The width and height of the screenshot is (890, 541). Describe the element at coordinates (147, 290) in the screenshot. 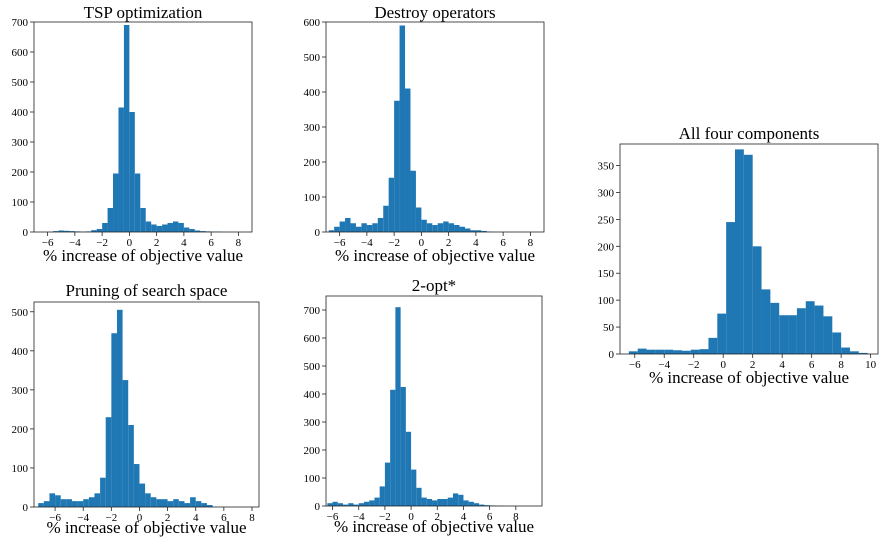

I see `chart-title: Pruning of search space` at that location.